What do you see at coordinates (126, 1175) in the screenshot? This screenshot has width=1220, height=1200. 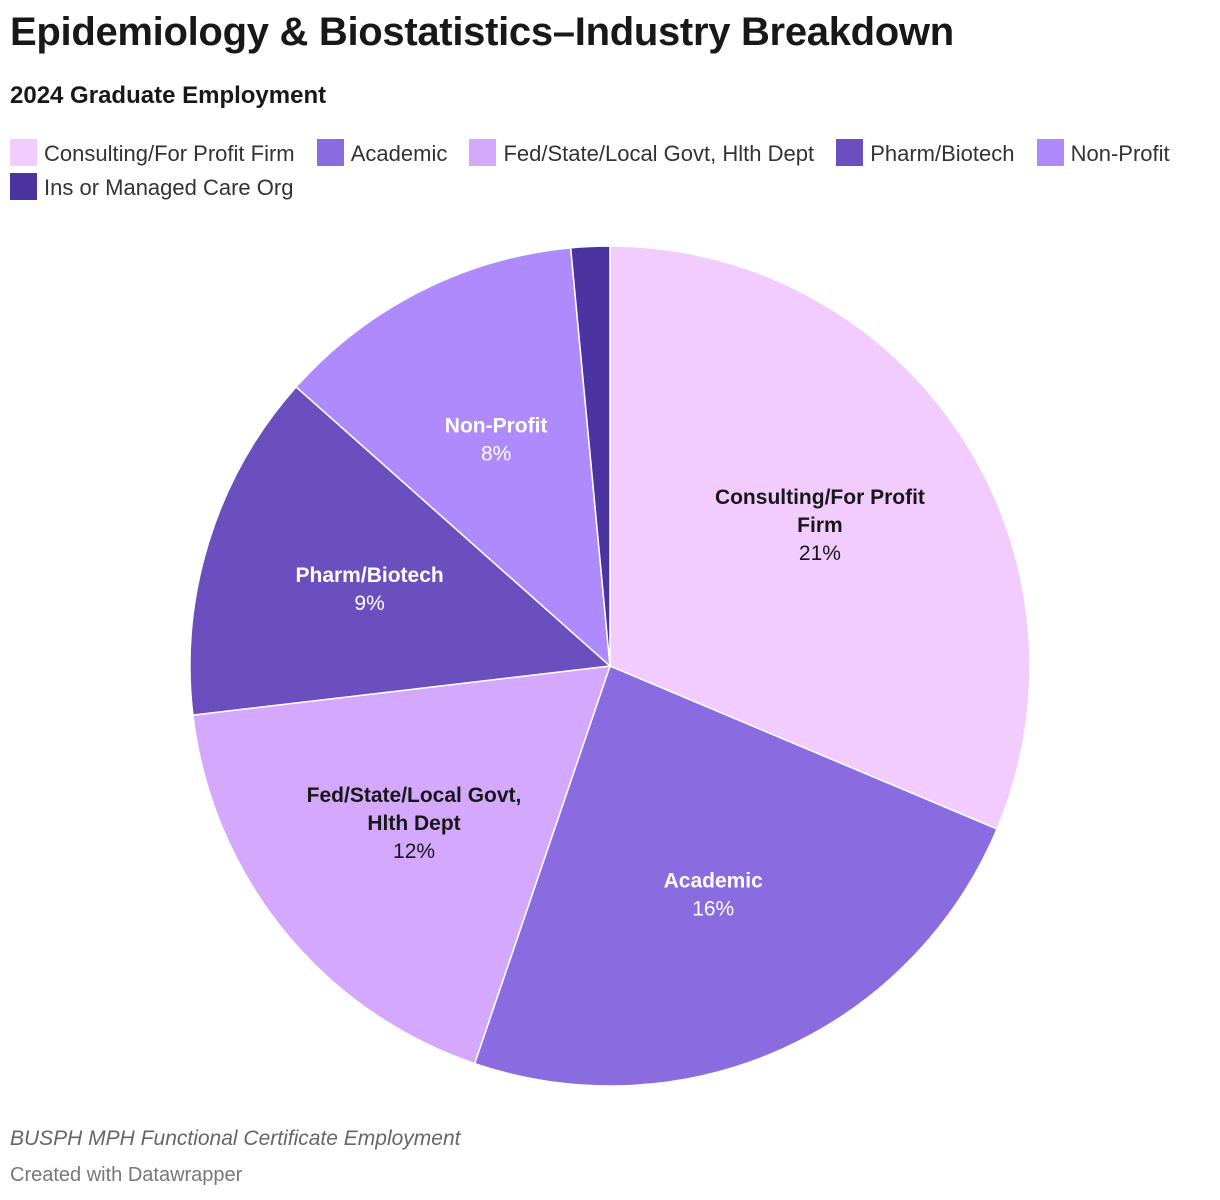 I see `chart-credit: Created with Datawrapper` at bounding box center [126, 1175].